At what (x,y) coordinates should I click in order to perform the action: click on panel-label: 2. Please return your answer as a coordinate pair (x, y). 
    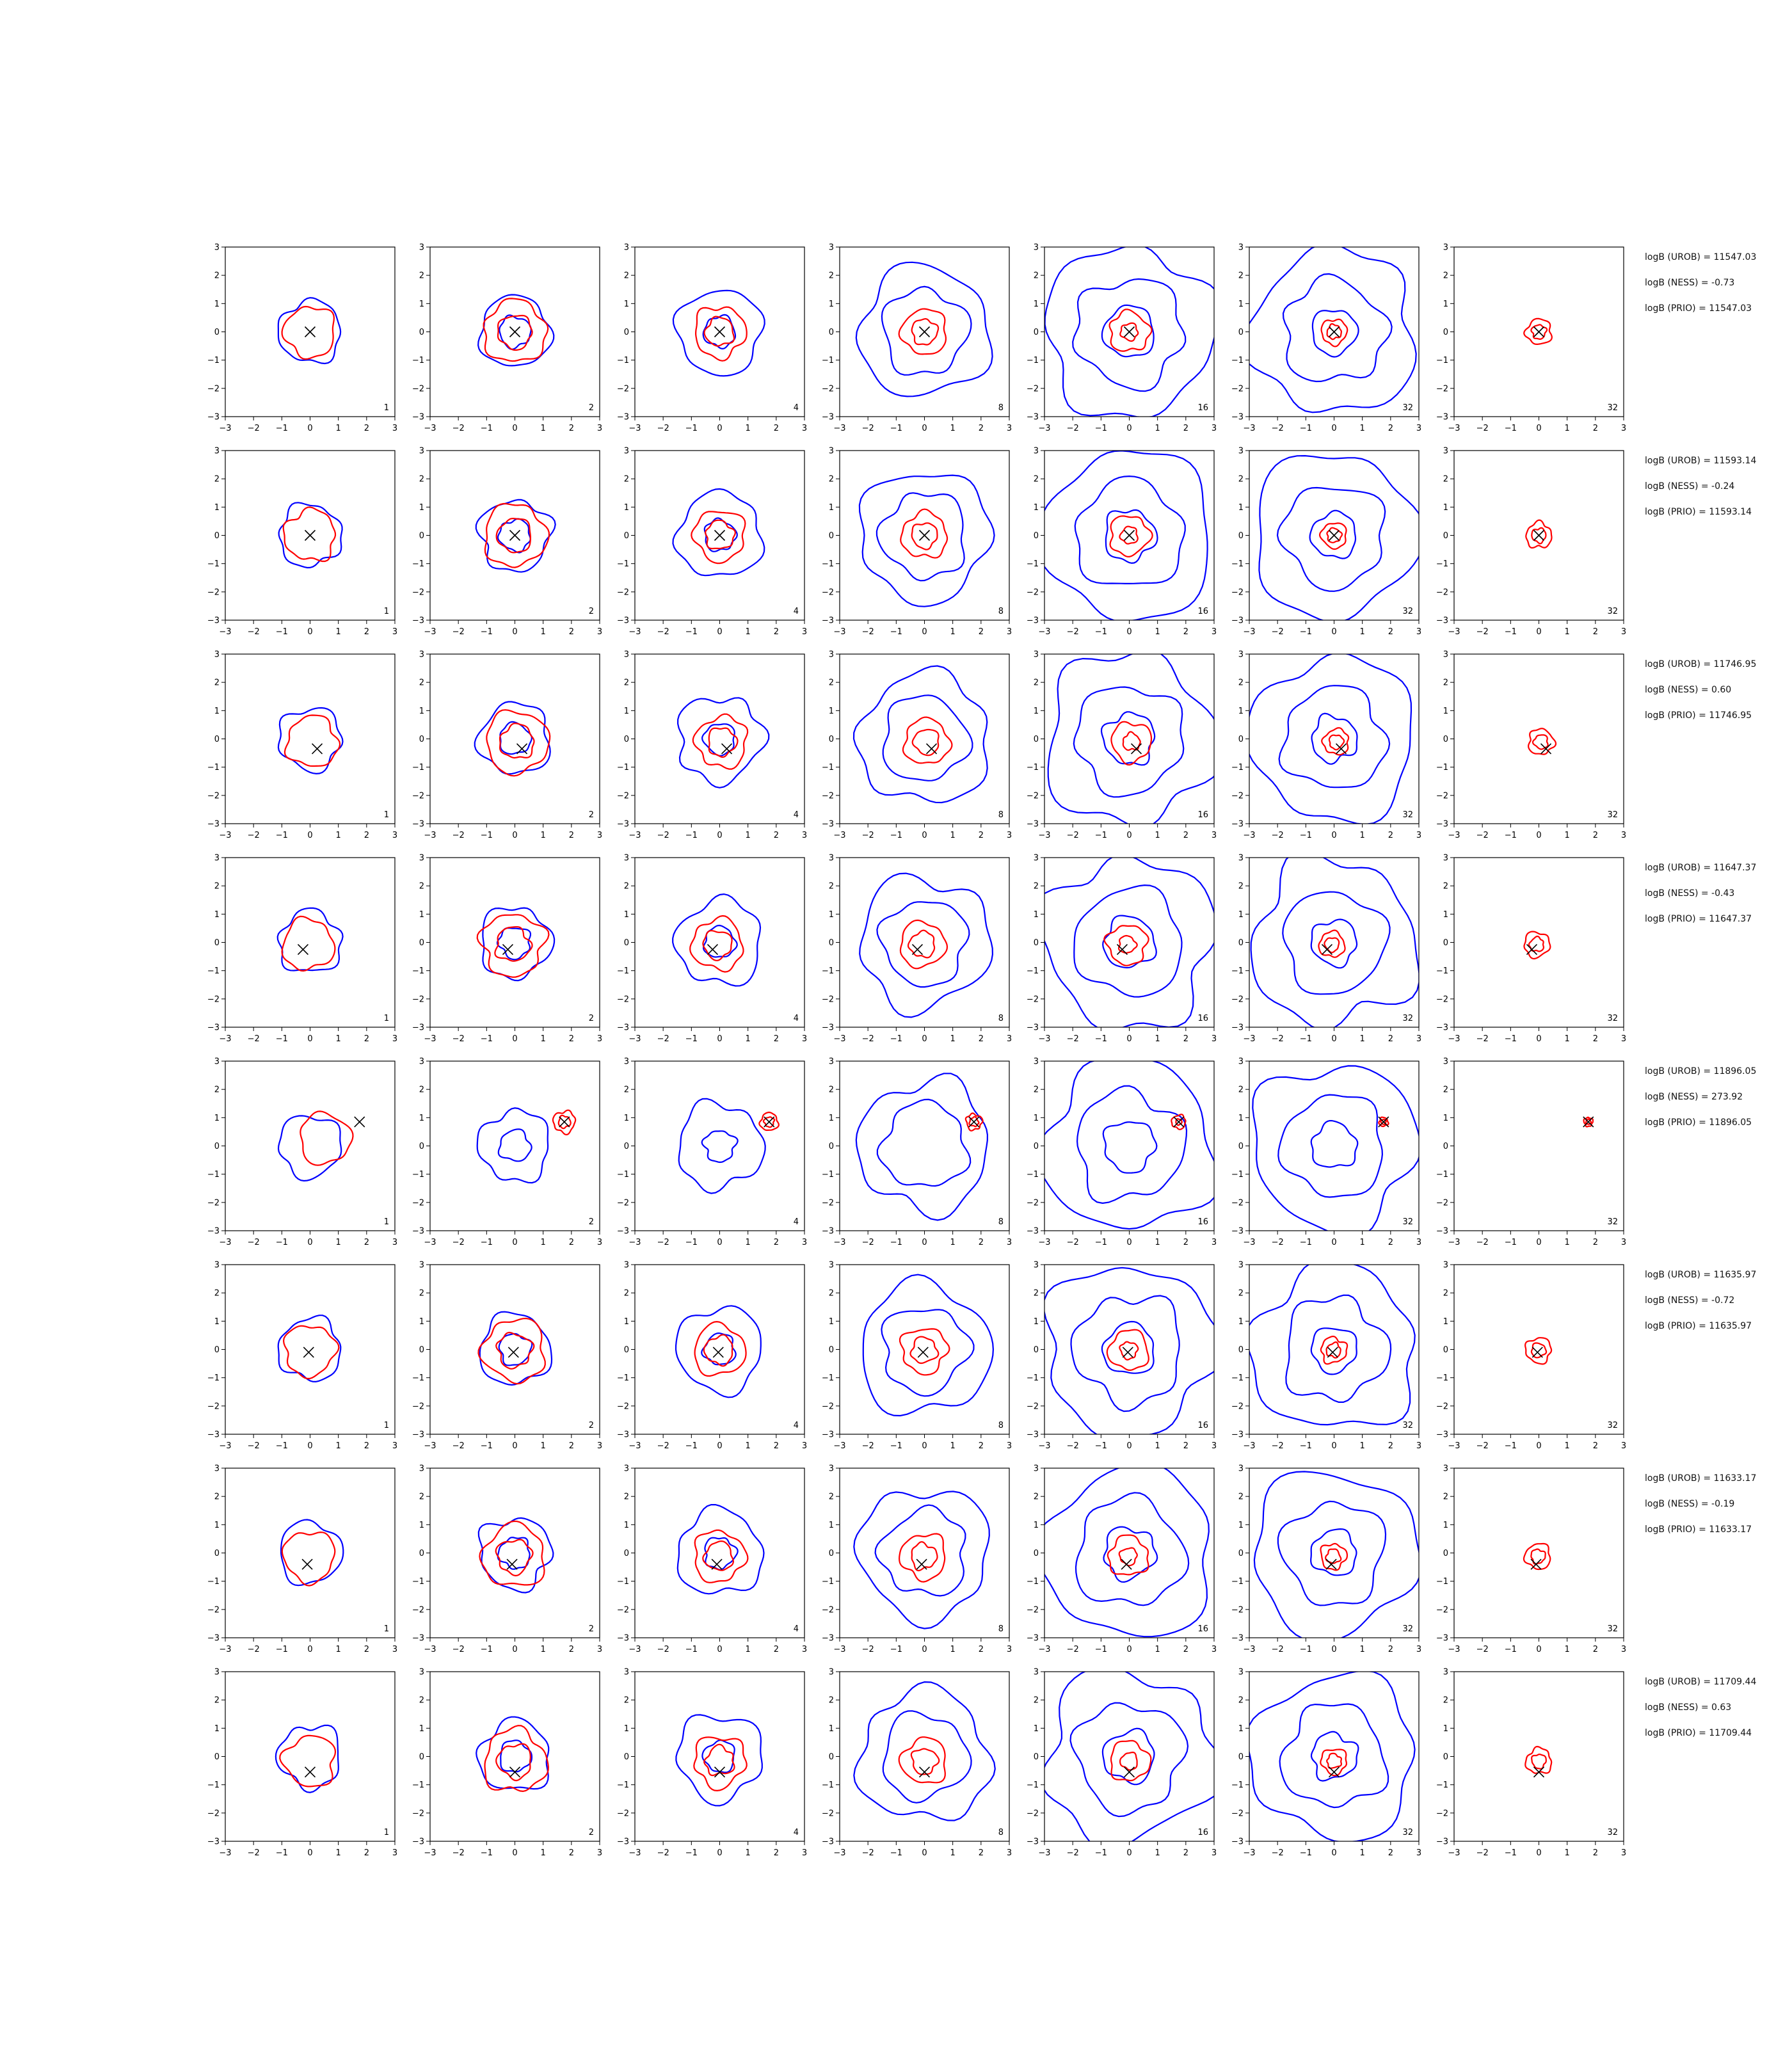
    Looking at the image, I should click on (591, 1222).